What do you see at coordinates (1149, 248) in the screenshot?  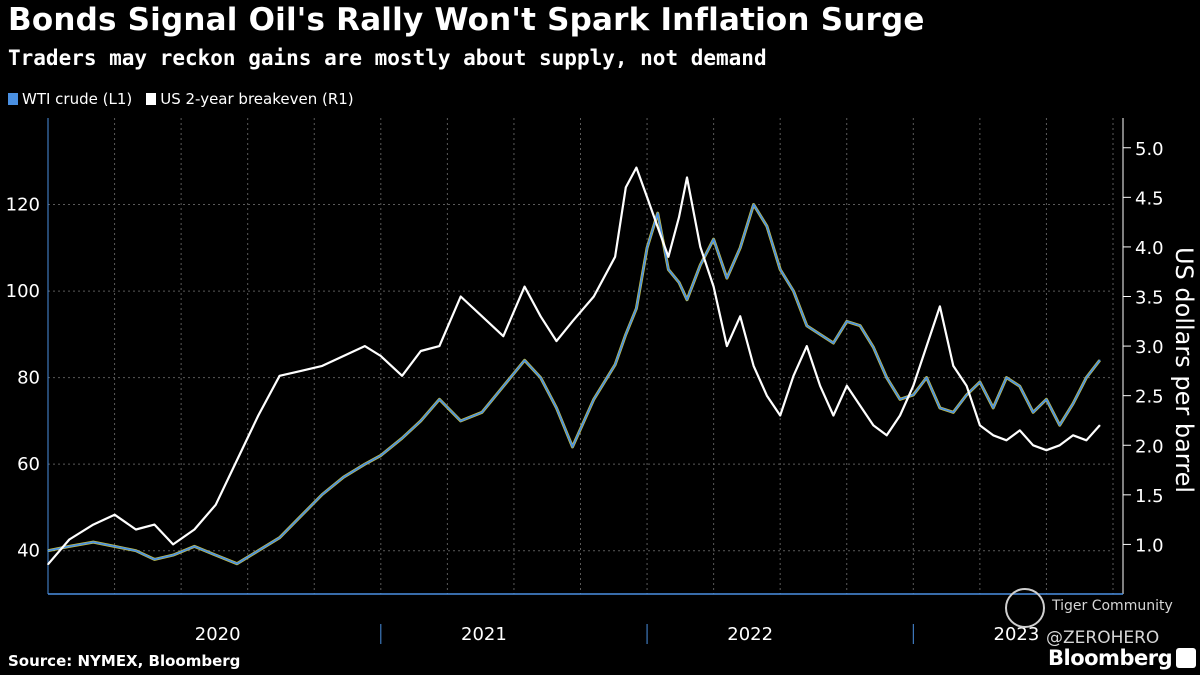 I see `right-tick-label-4: 4.0` at bounding box center [1149, 248].